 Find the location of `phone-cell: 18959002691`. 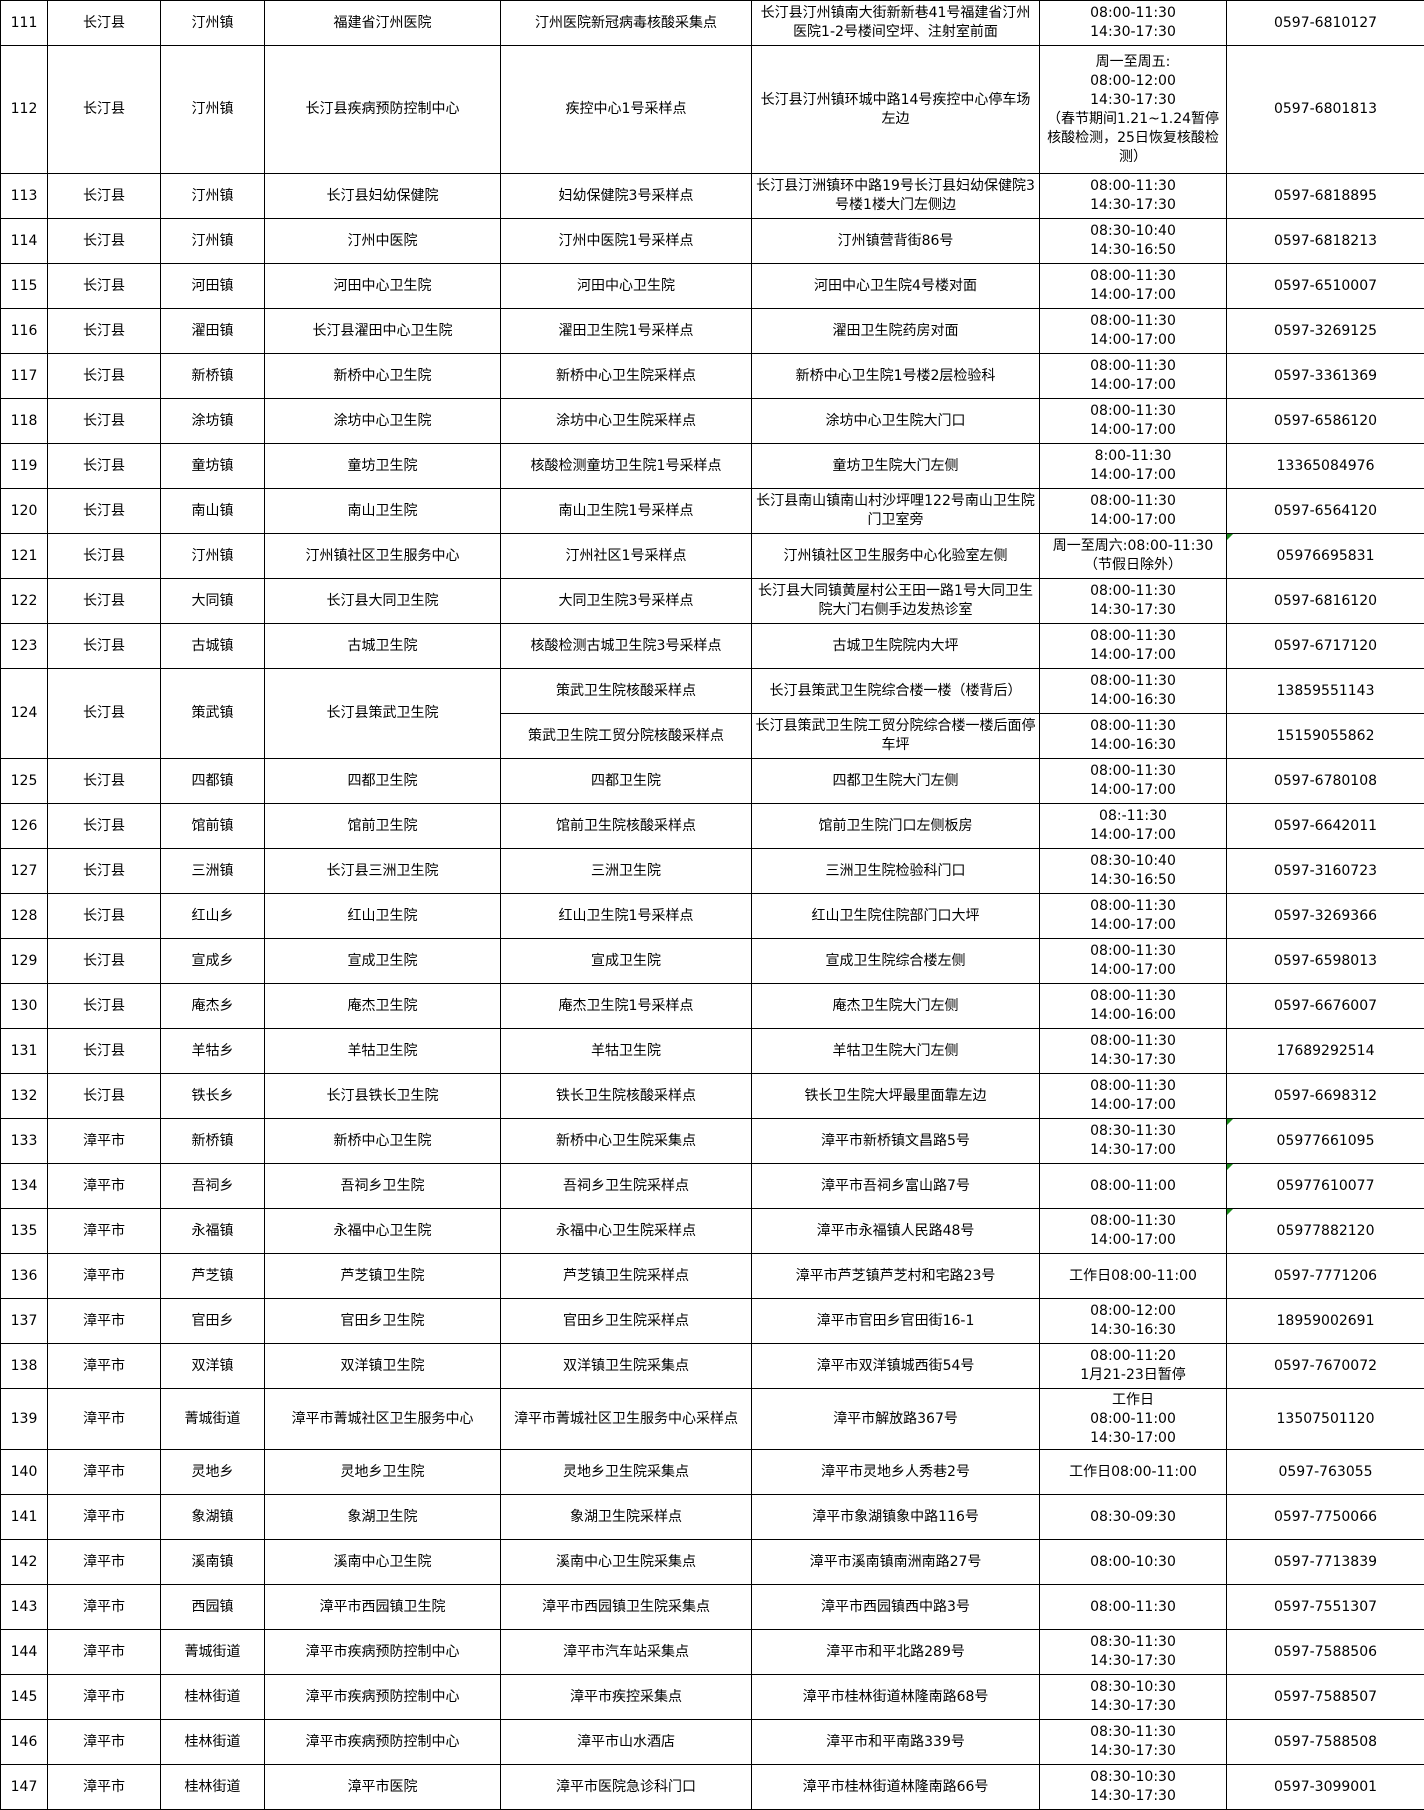

phone-cell: 18959002691 is located at coordinates (1325, 1321).